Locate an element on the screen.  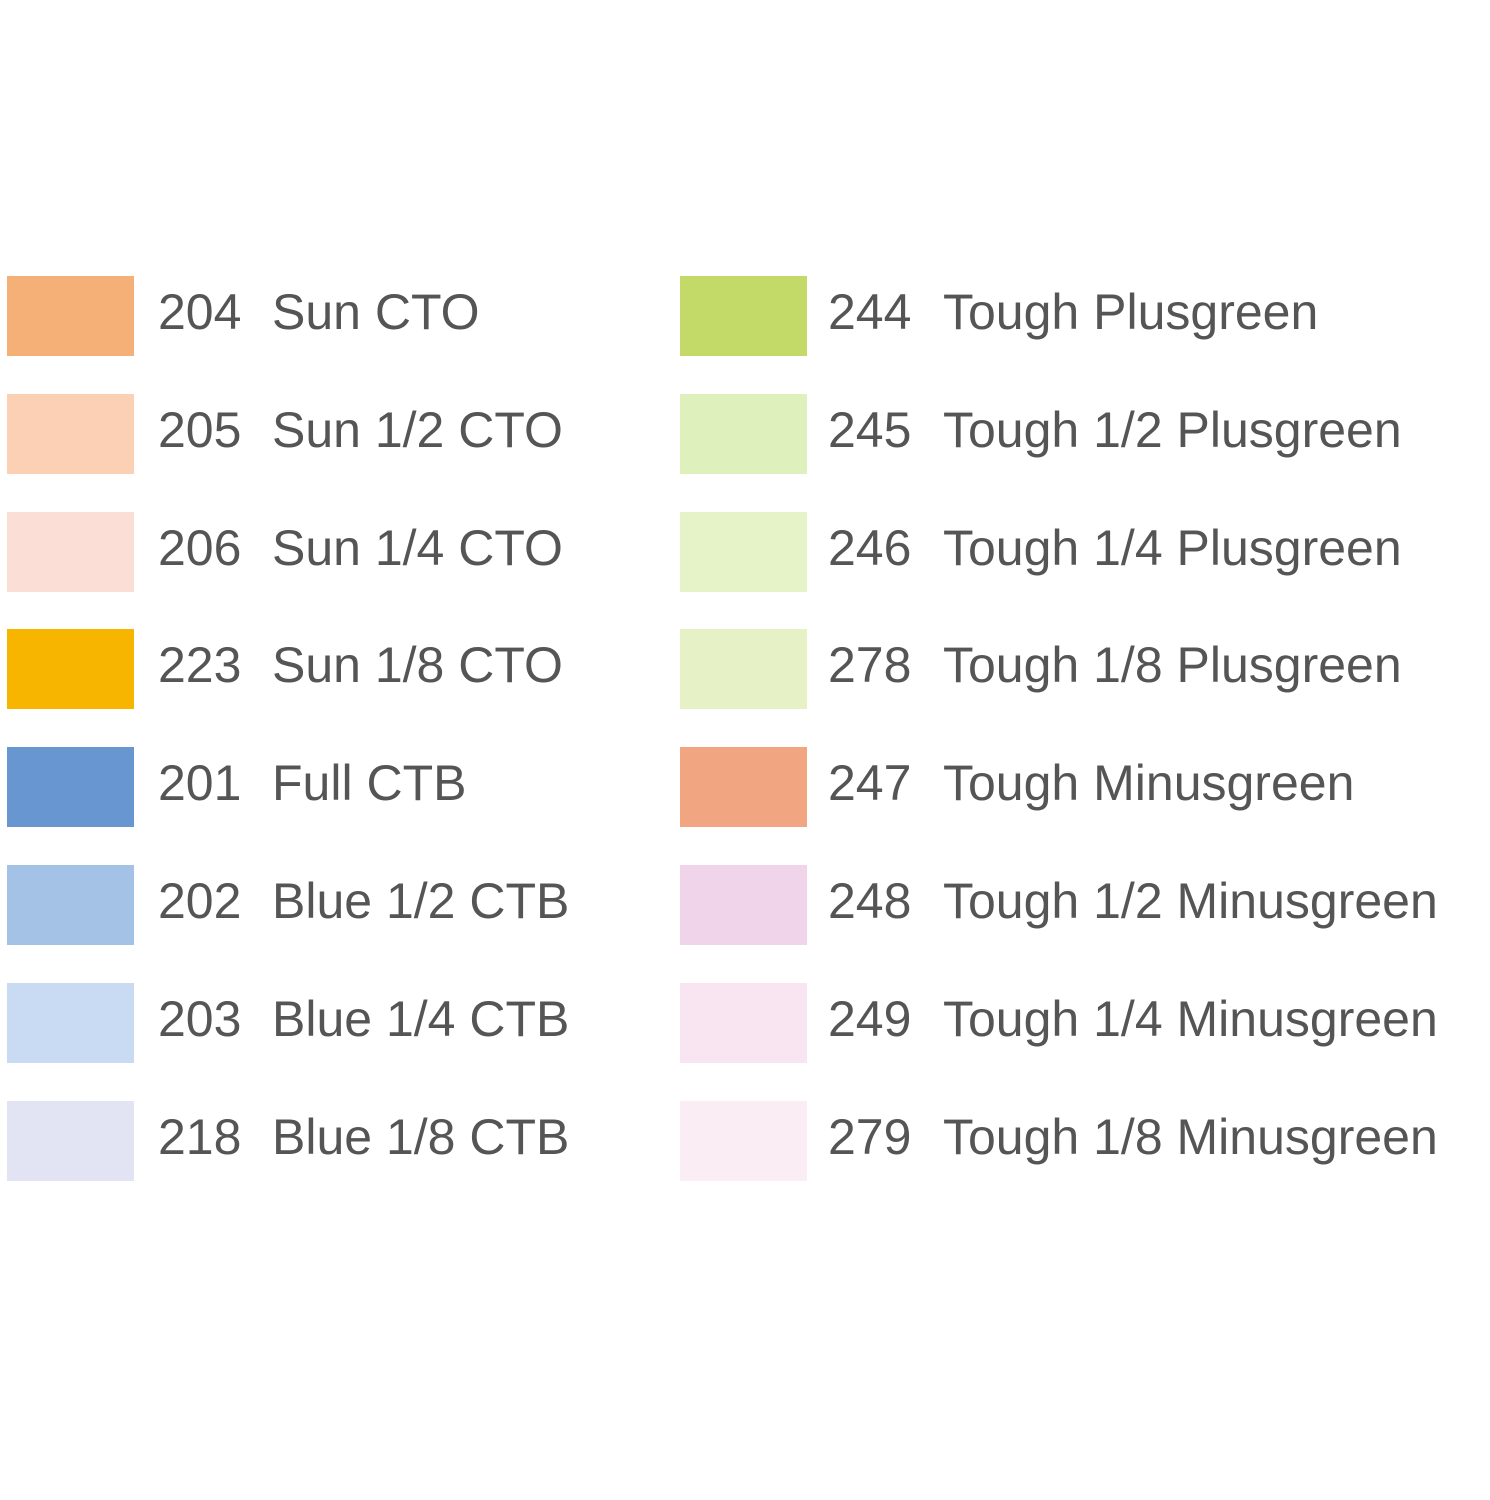
filter-code: 206 is located at coordinates (200, 547).